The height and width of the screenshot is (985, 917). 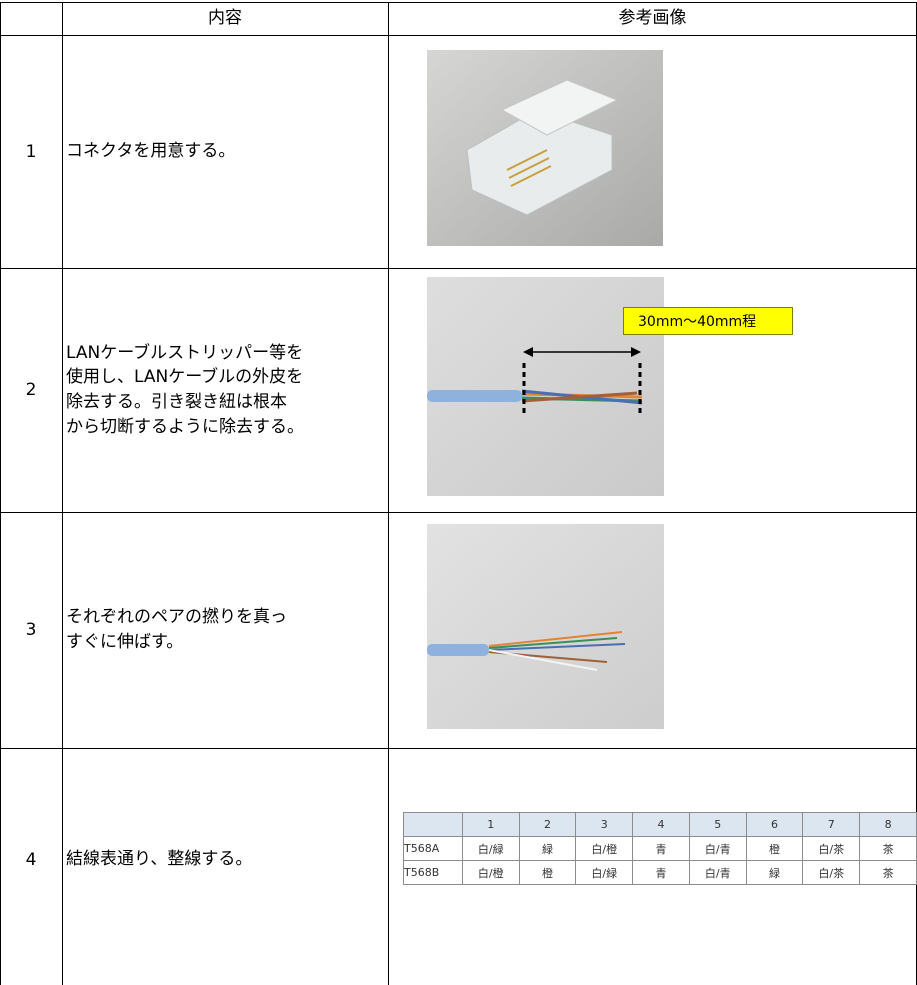 What do you see at coordinates (774, 824) in the screenshot?
I see `table-header-cell: 6` at bounding box center [774, 824].